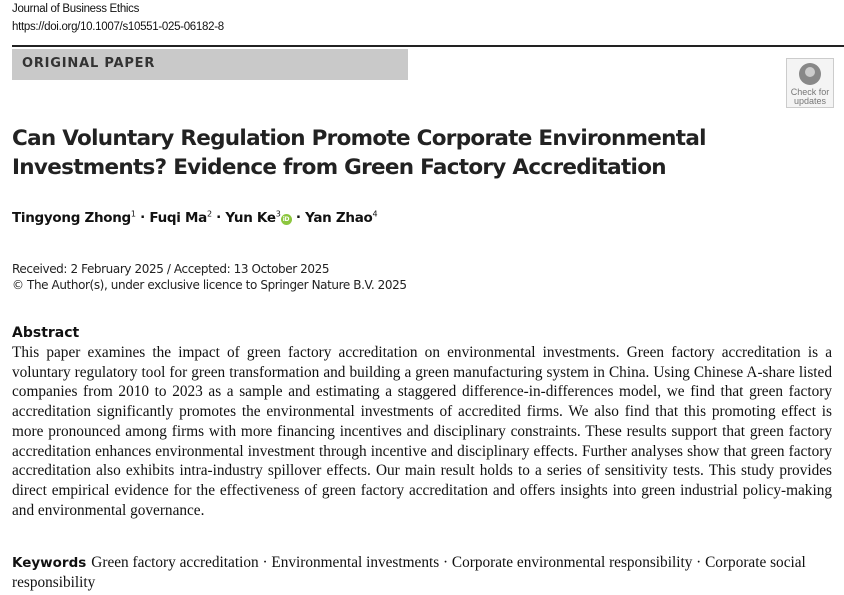 This screenshot has height=595, width=844. I want to click on author: Fuqi Ma2, so click(180, 217).